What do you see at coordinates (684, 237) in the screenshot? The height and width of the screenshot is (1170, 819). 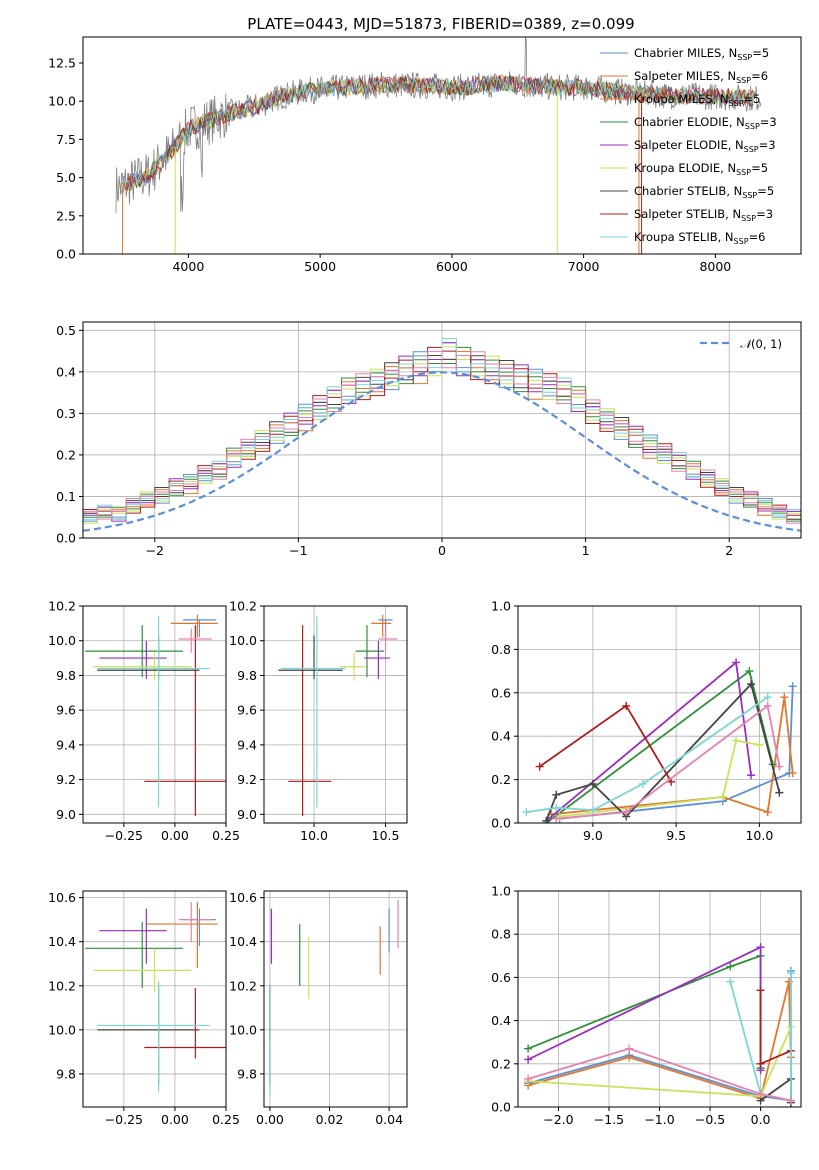 I see `legend-entry-text: Kroupa STELIB, N` at bounding box center [684, 237].